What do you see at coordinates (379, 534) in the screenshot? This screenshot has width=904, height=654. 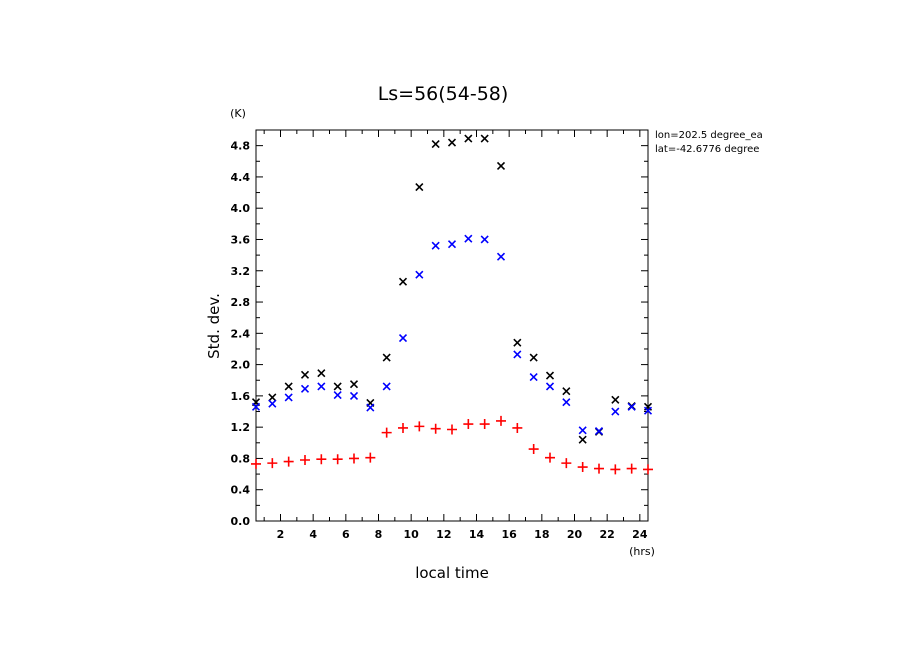 I see `x-tick-label: 8` at bounding box center [379, 534].